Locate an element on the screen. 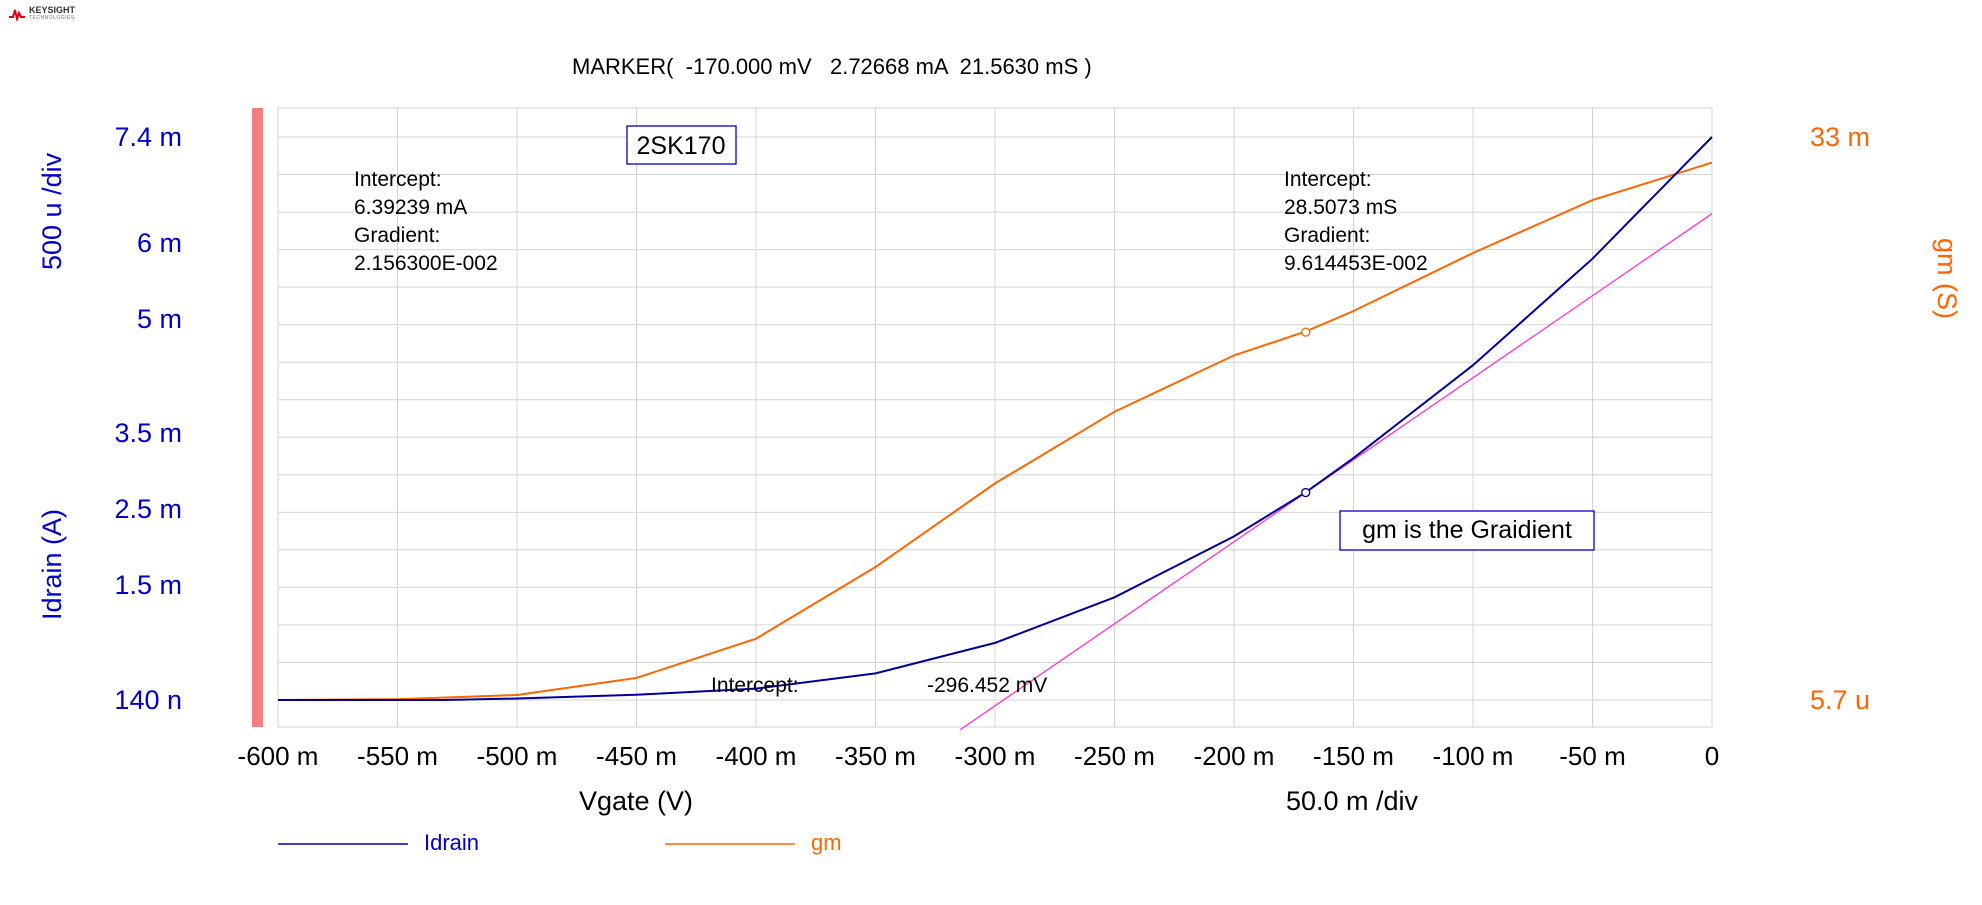 The width and height of the screenshot is (1982, 905). x-axis-label: Vgate (V) is located at coordinates (636, 801).